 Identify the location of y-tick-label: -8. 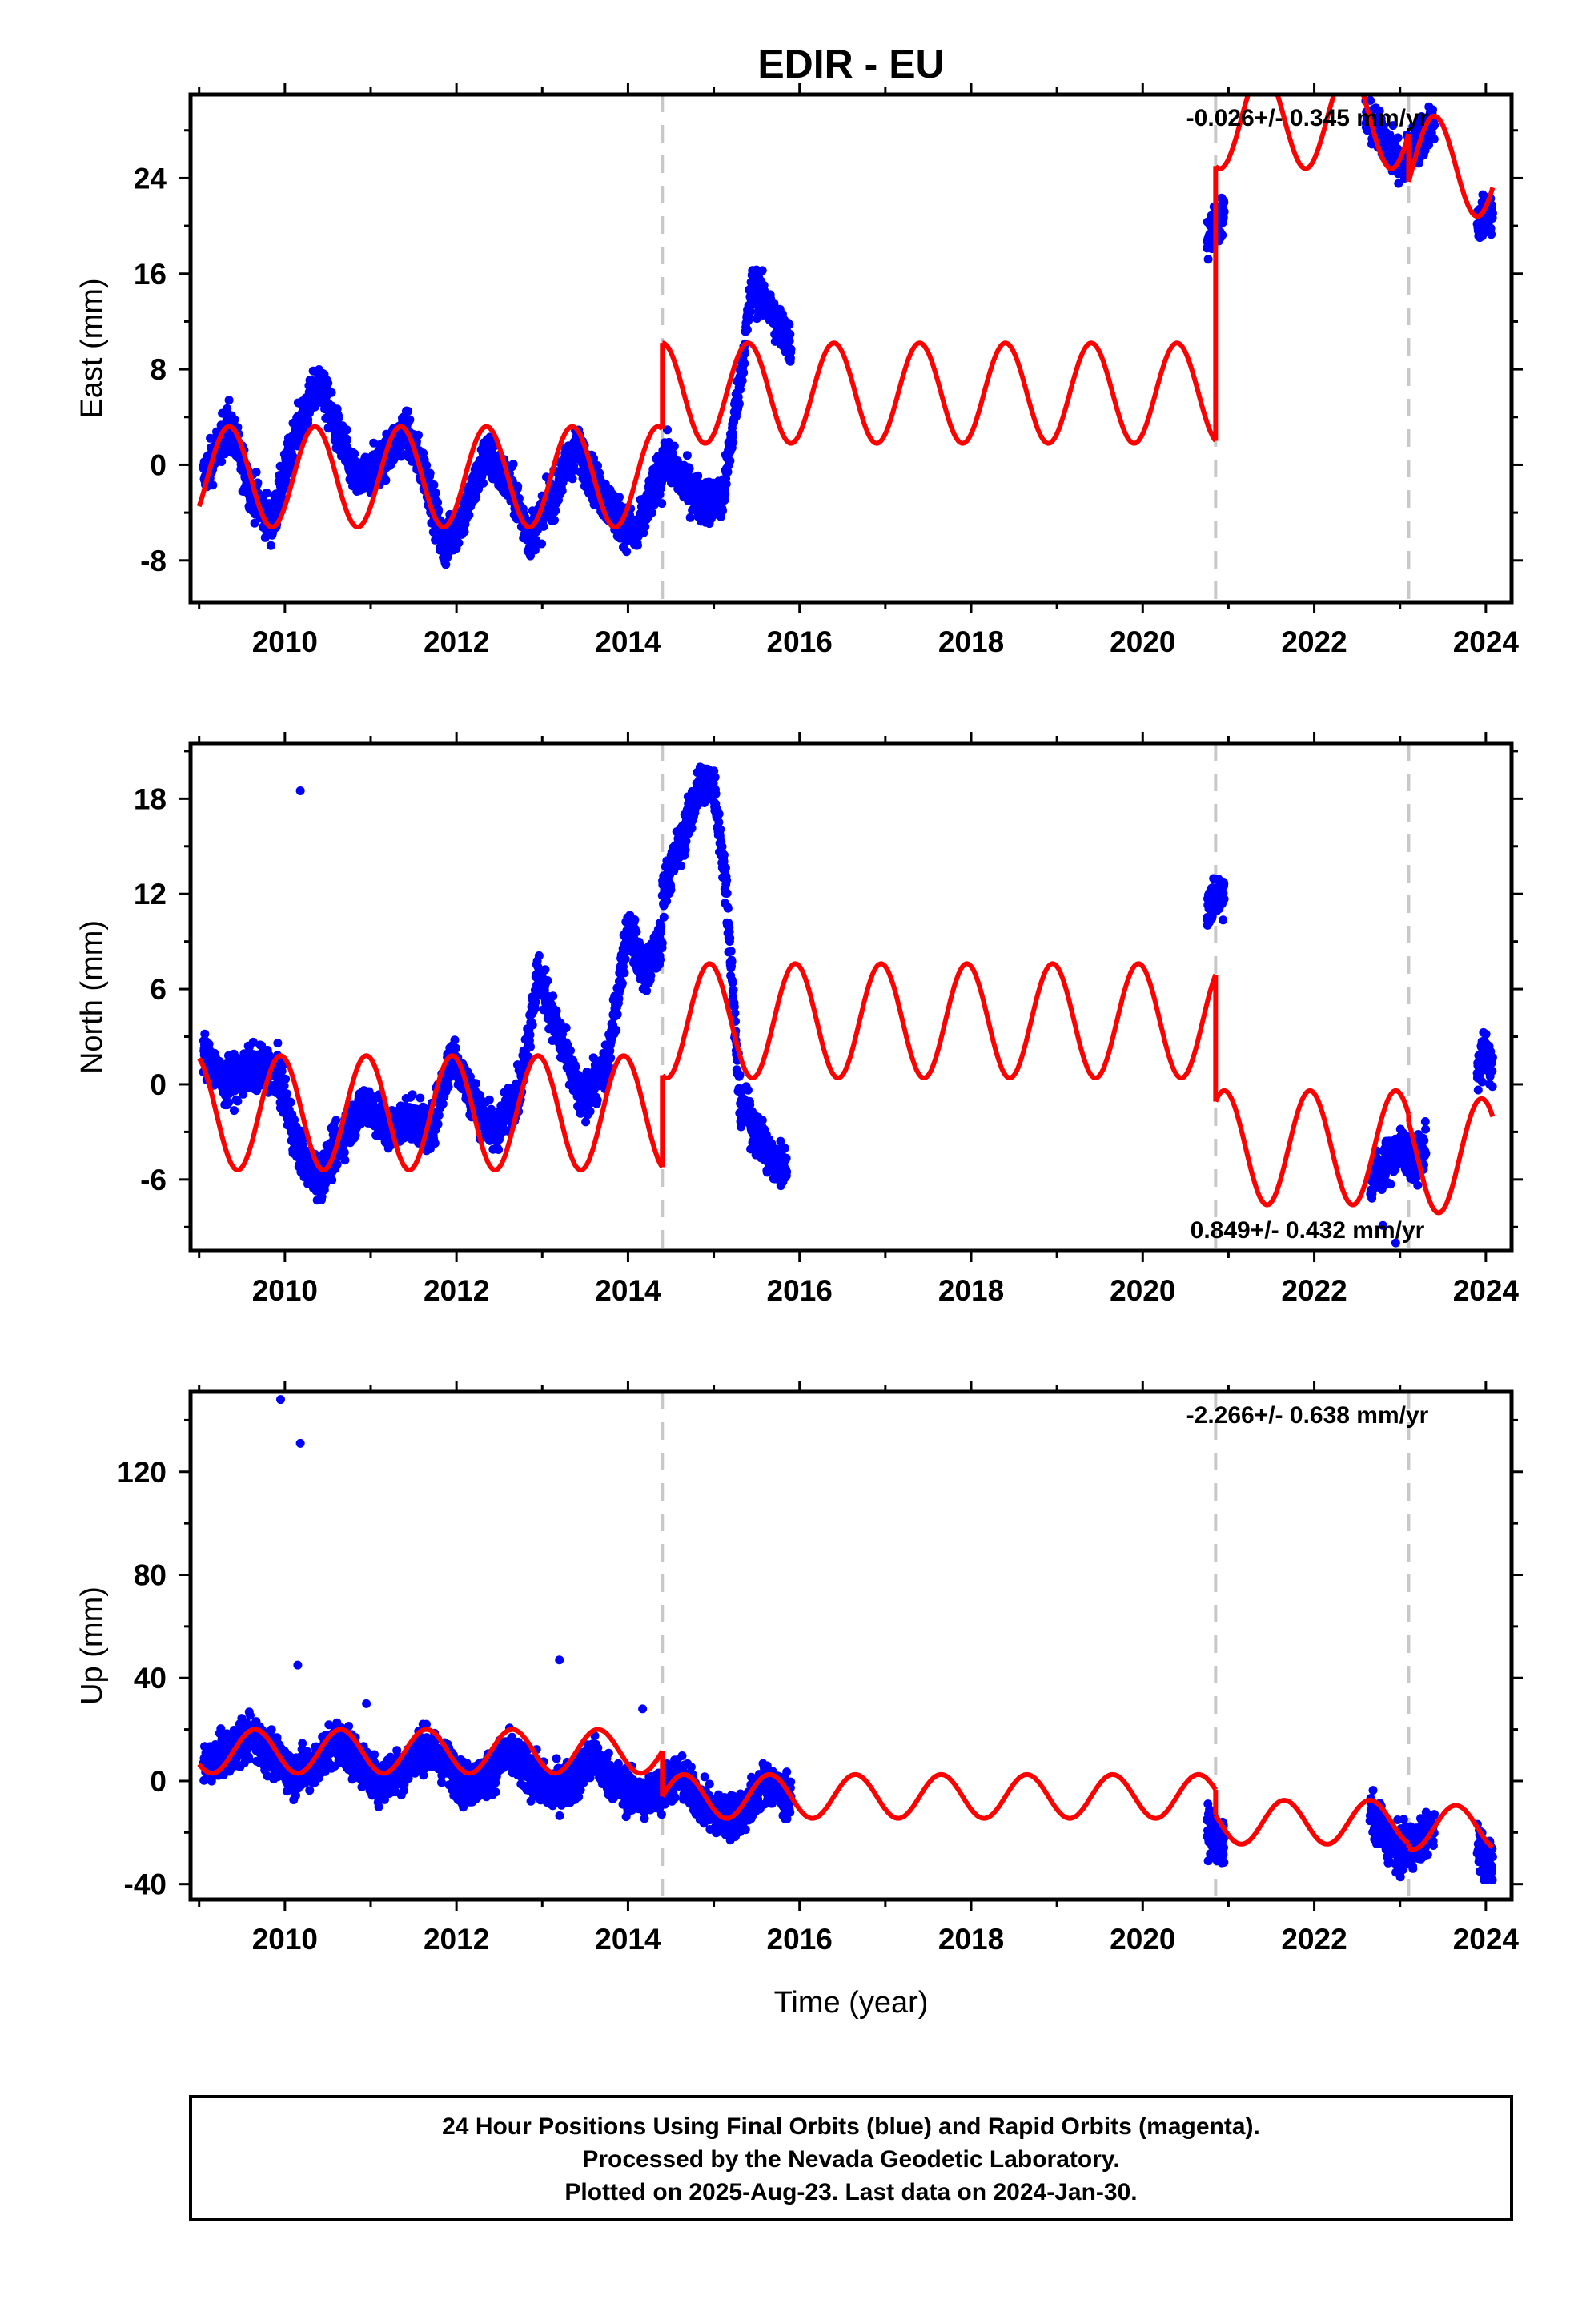
(154, 561).